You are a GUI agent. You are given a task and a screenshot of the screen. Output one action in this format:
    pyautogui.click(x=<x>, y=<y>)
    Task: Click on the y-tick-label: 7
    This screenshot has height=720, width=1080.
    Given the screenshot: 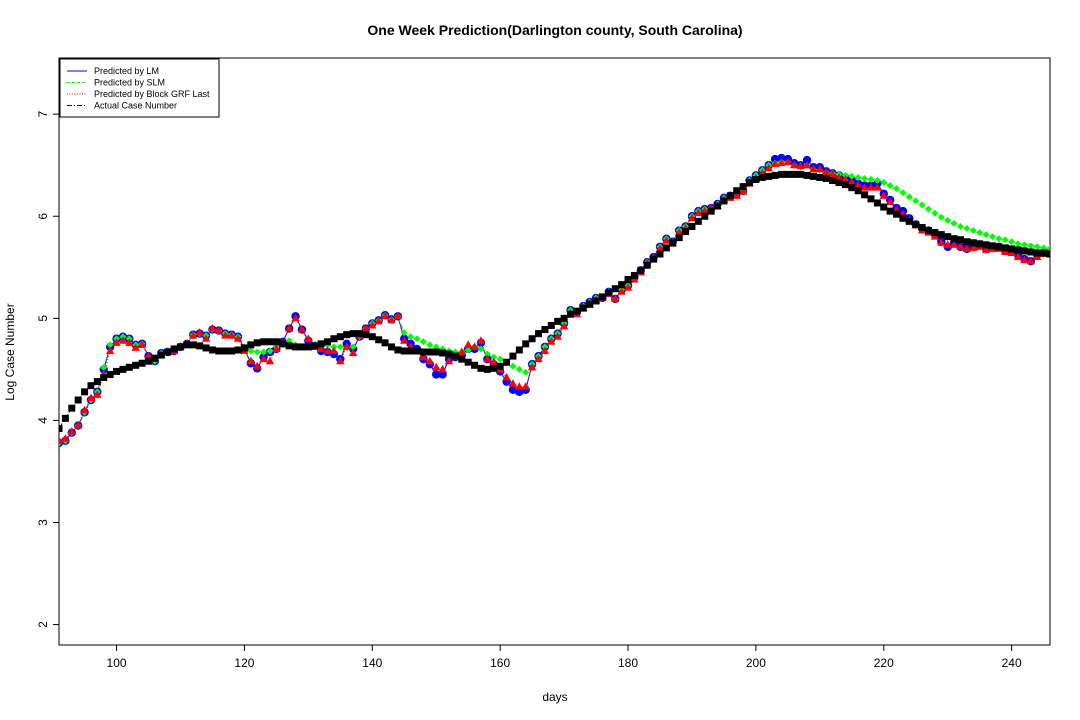 What is the action you would take?
    pyautogui.click(x=43, y=113)
    